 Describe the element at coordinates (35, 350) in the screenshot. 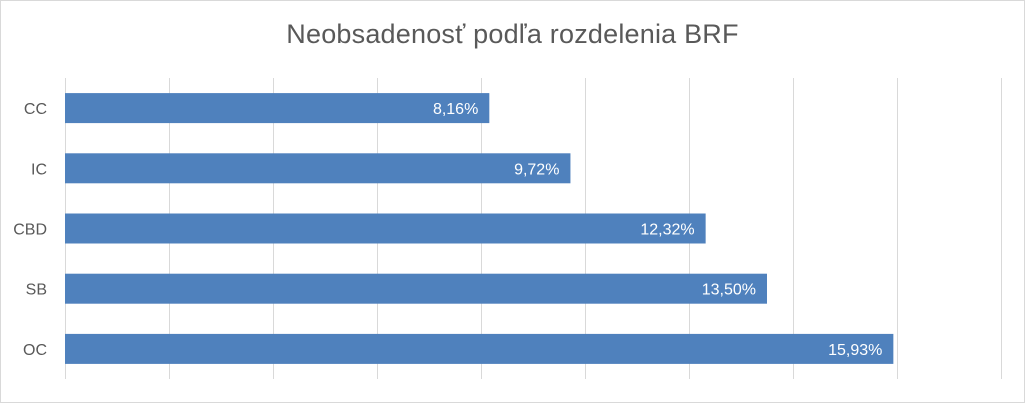

I see `category-label-oc: OC` at that location.